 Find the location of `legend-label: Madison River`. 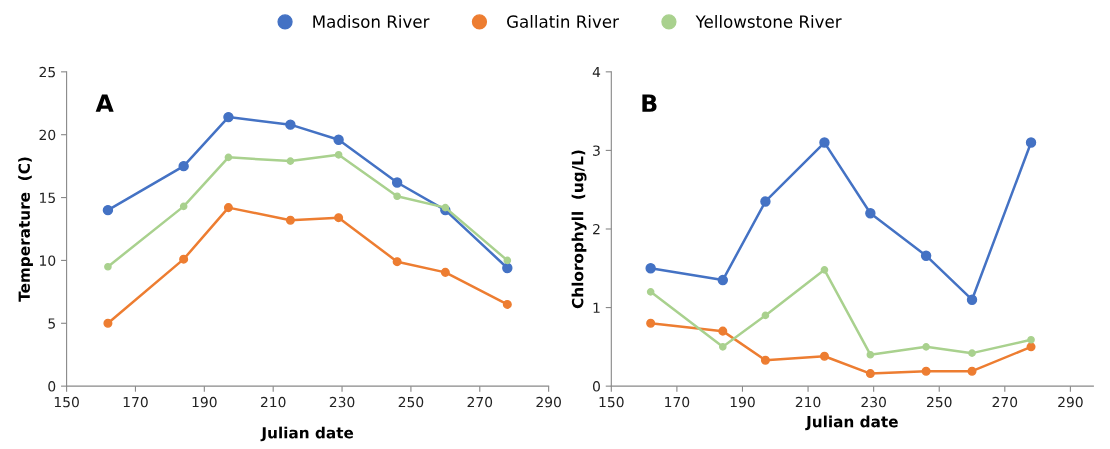

legend-label: Madison River is located at coordinates (371, 21).